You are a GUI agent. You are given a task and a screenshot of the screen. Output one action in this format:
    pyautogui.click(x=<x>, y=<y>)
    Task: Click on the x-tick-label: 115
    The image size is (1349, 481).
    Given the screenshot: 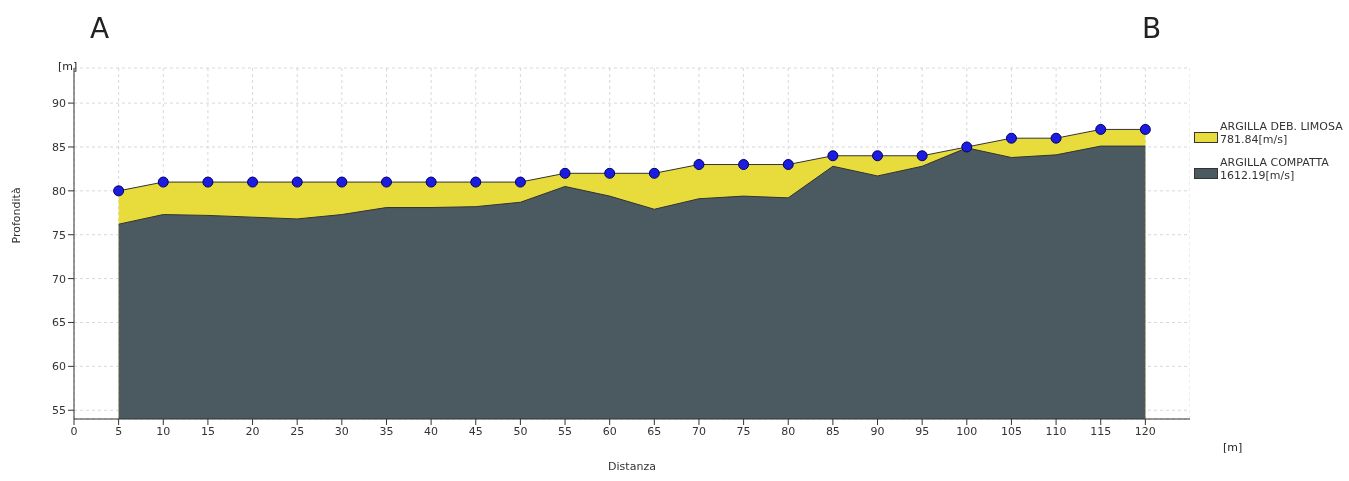 What is the action you would take?
    pyautogui.click(x=1101, y=431)
    